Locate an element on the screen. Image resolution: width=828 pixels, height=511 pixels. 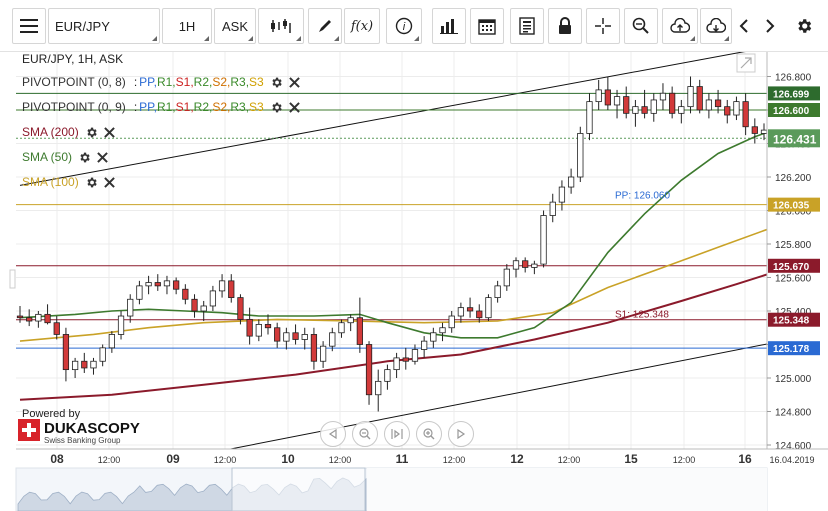
indicators-button: f(x) is located at coordinates (362, 26).